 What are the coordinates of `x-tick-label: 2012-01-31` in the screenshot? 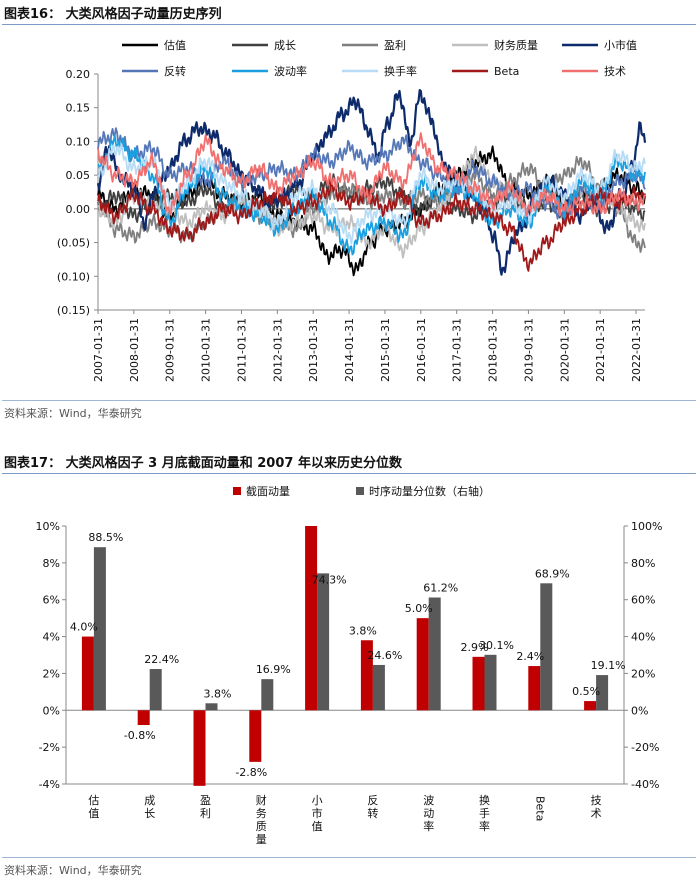 It's located at (277, 350).